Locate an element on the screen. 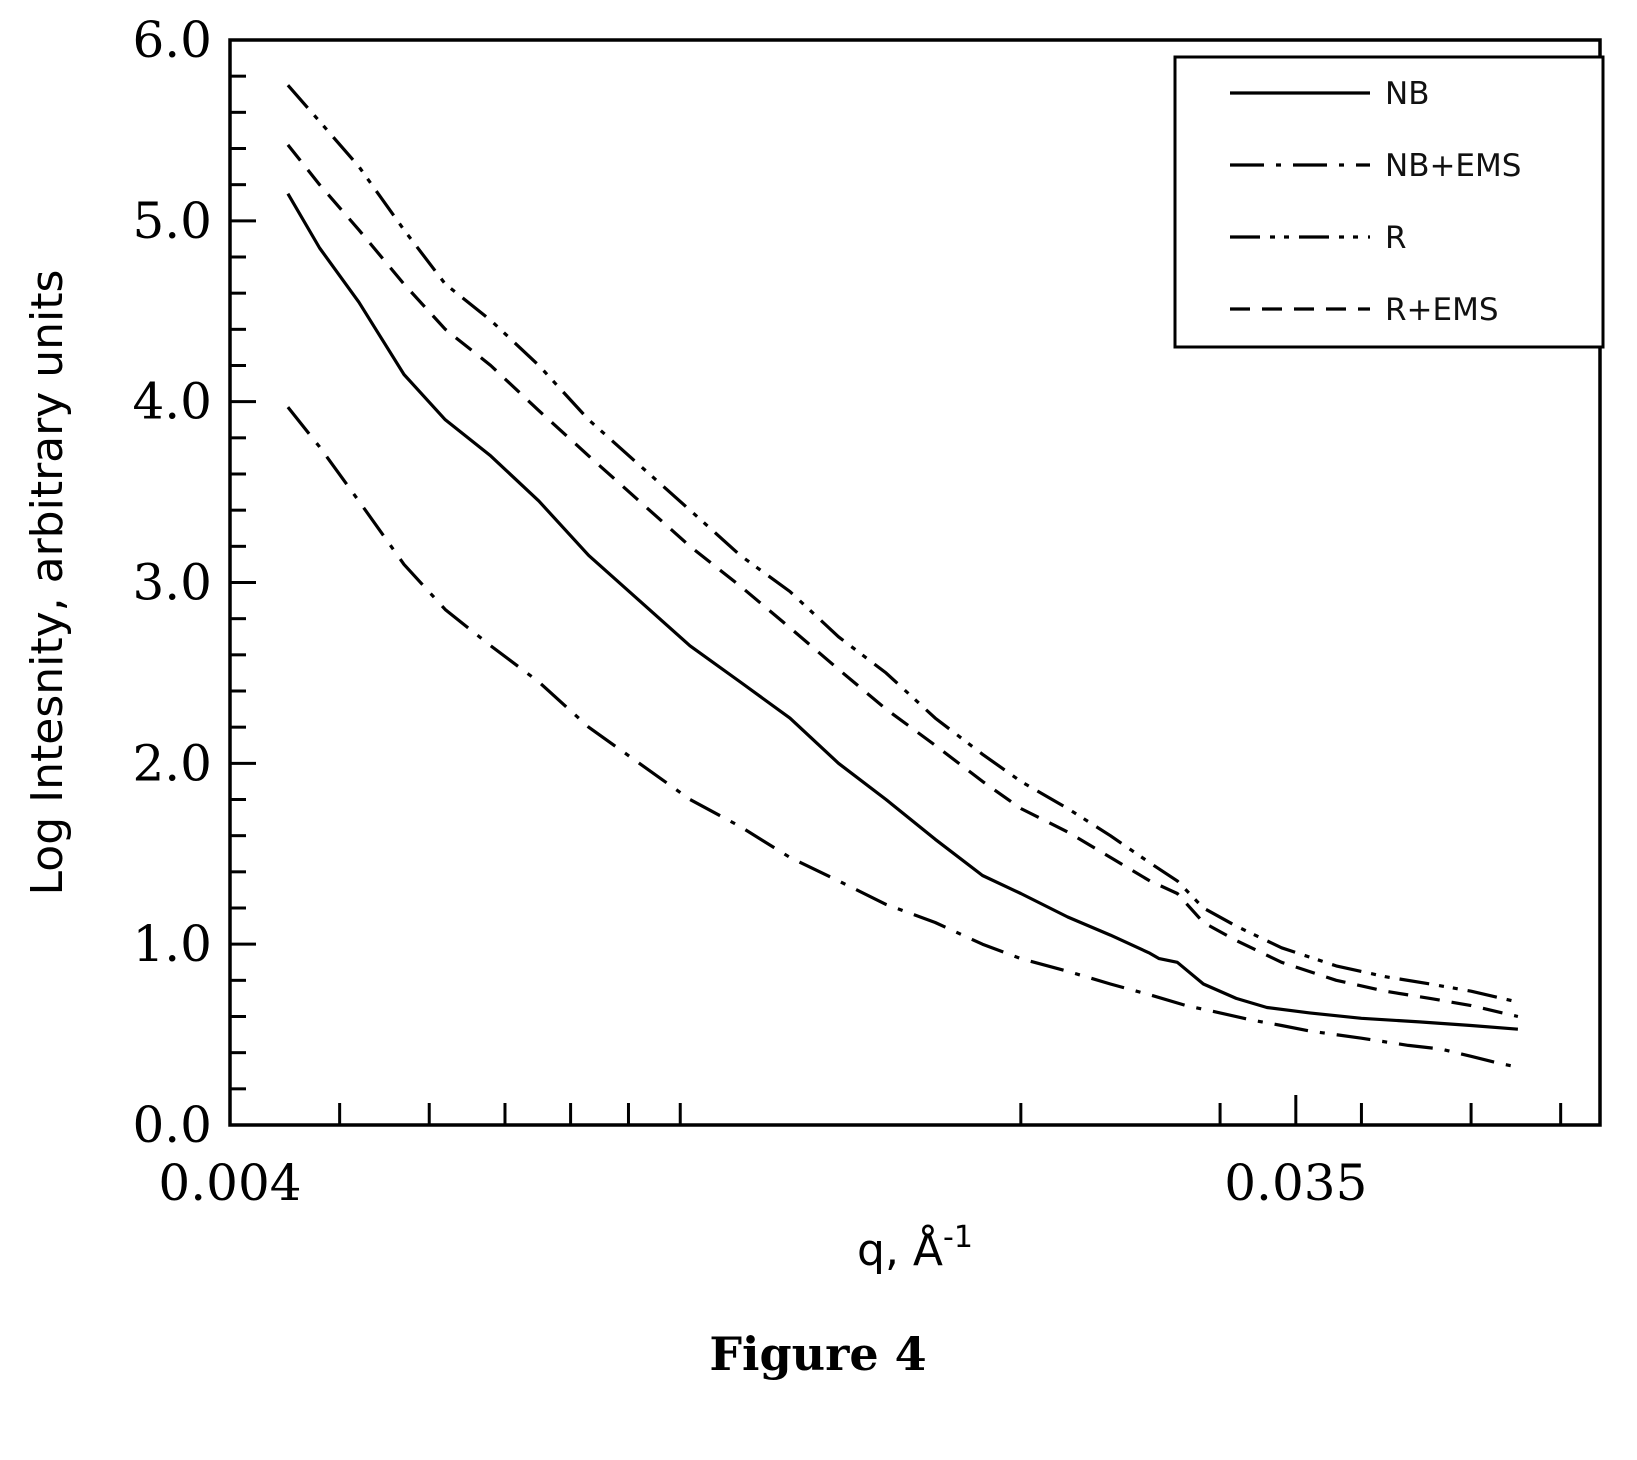 This screenshot has height=1460, width=1637. x-axis-label-superscript: -1 is located at coordinates (958, 1237).